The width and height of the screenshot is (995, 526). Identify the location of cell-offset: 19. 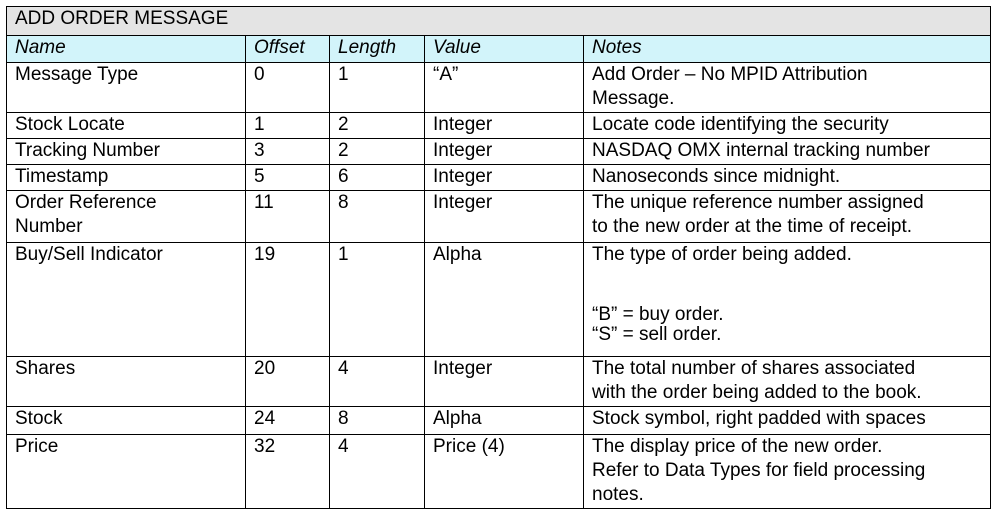
(287, 299).